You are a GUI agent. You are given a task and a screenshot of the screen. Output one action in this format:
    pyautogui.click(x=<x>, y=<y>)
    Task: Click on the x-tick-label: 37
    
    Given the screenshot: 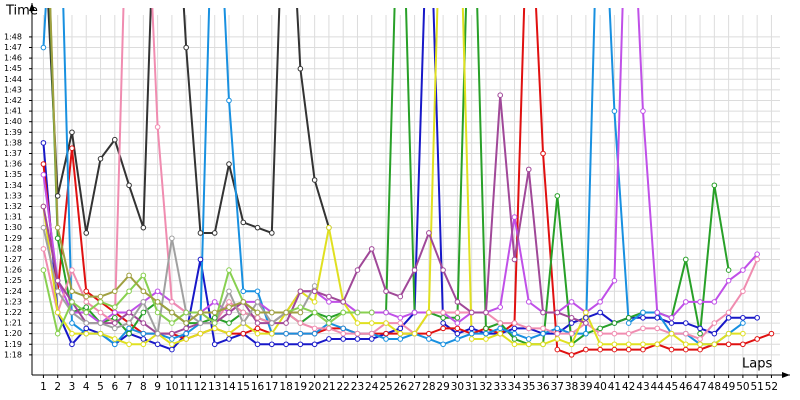 What is the action you would take?
    pyautogui.click(x=557, y=387)
    